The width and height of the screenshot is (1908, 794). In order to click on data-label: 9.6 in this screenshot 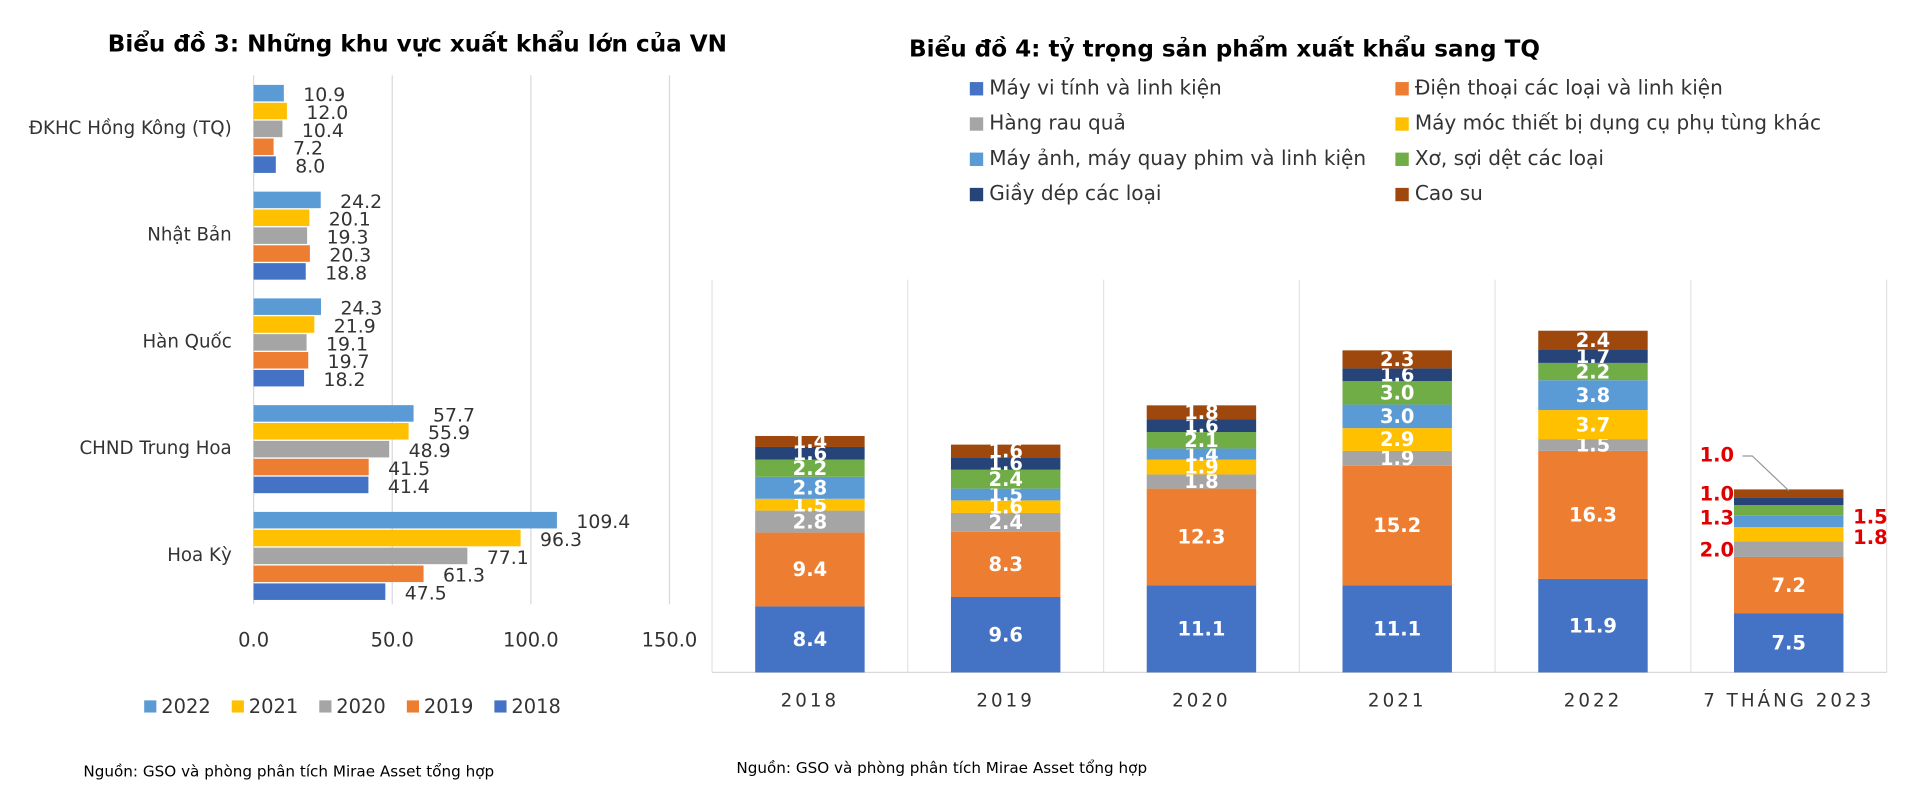, I will do `click(1005, 634)`.